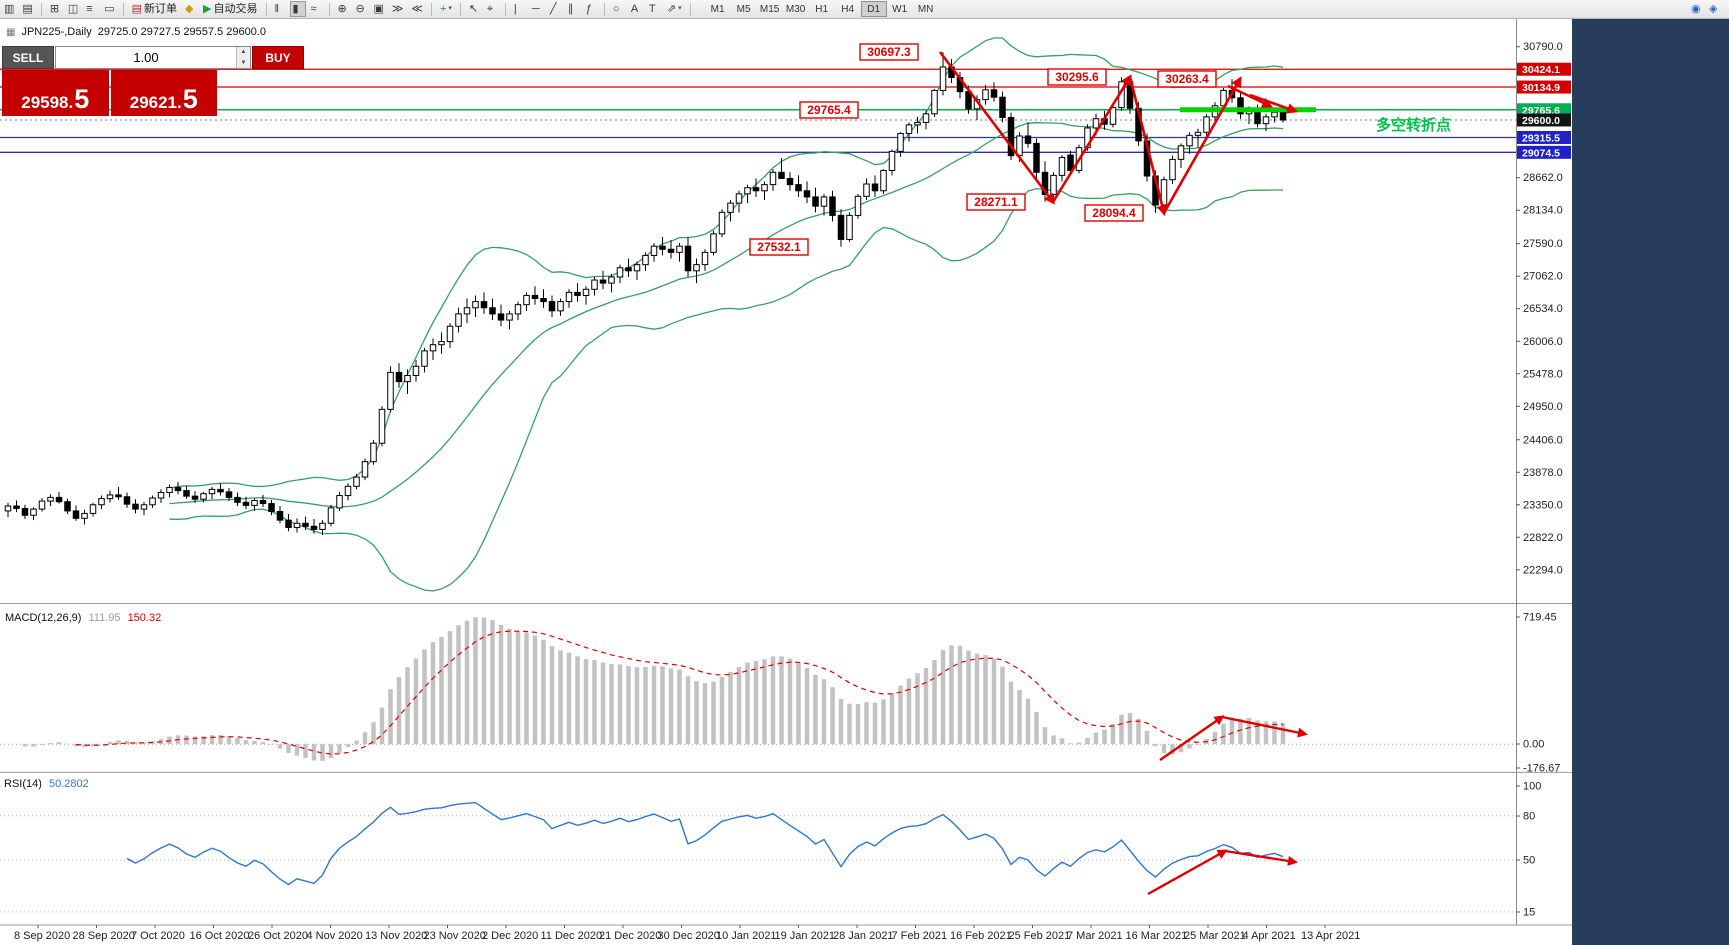 Image resolution: width=1729 pixels, height=945 pixels. What do you see at coordinates (900, 9) in the screenshot?
I see `timeframe-w1: W1` at bounding box center [900, 9].